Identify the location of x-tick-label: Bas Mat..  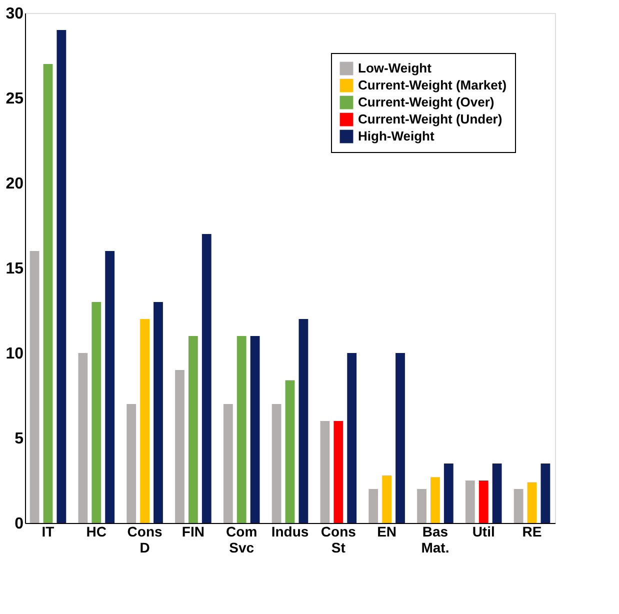
(435, 540).